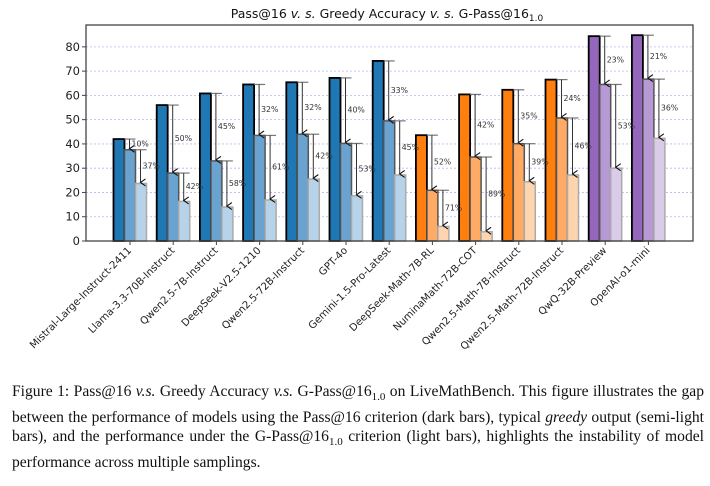 The height and width of the screenshot is (486, 710). Describe the element at coordinates (539, 162) in the screenshot. I see `drop-label: 39%` at that location.